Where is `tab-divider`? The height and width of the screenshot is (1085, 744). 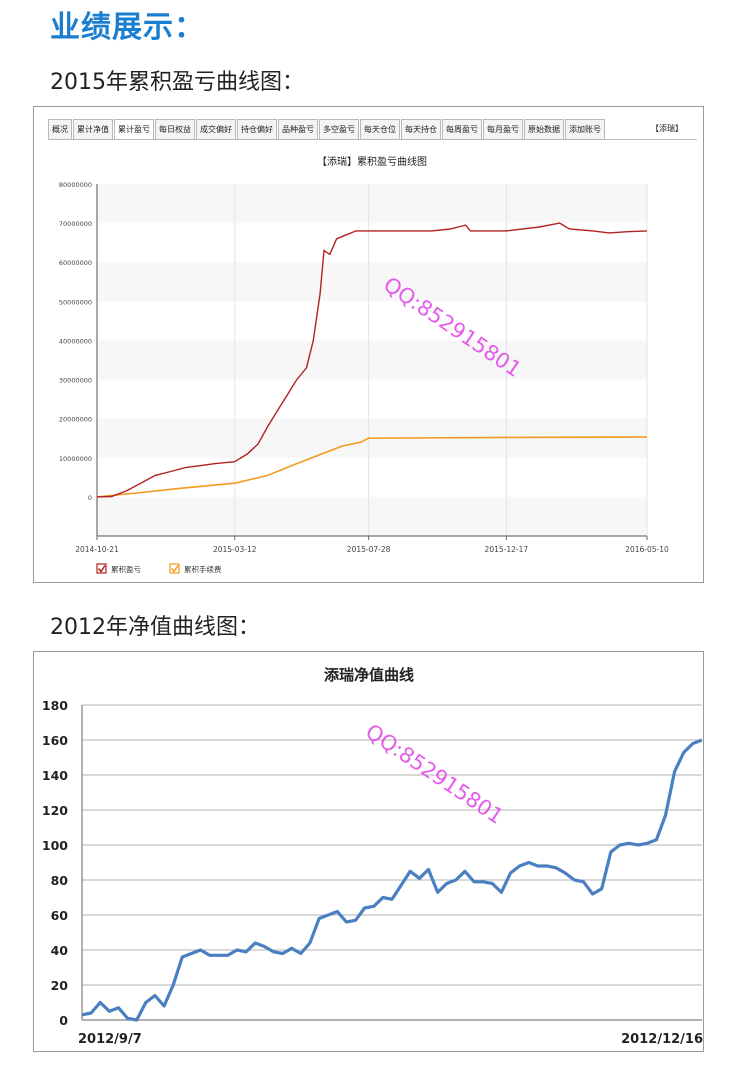 tab-divider is located at coordinates (372, 139).